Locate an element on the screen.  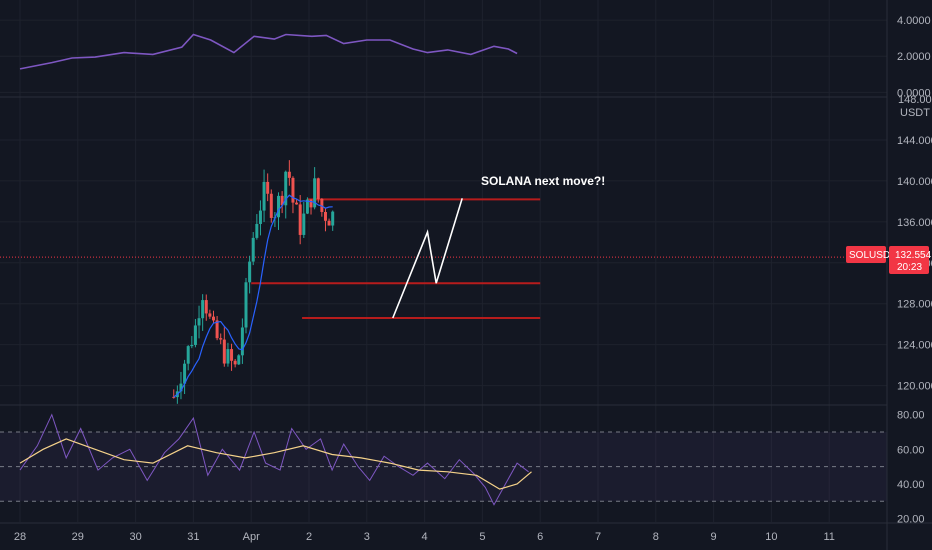
top-indicator-line is located at coordinates (268, 51).